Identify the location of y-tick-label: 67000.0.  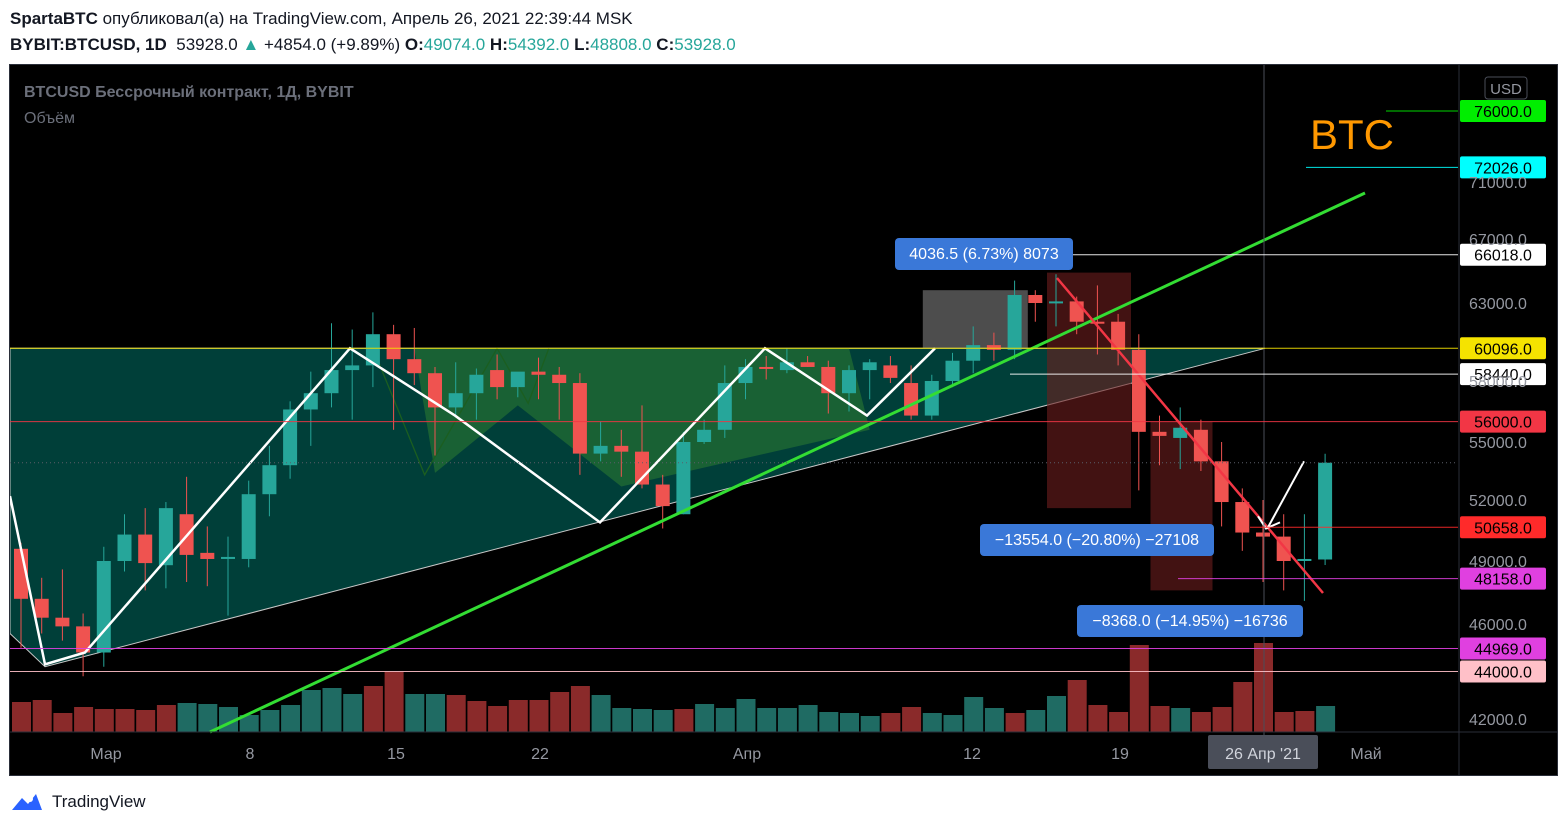
(1498, 240).